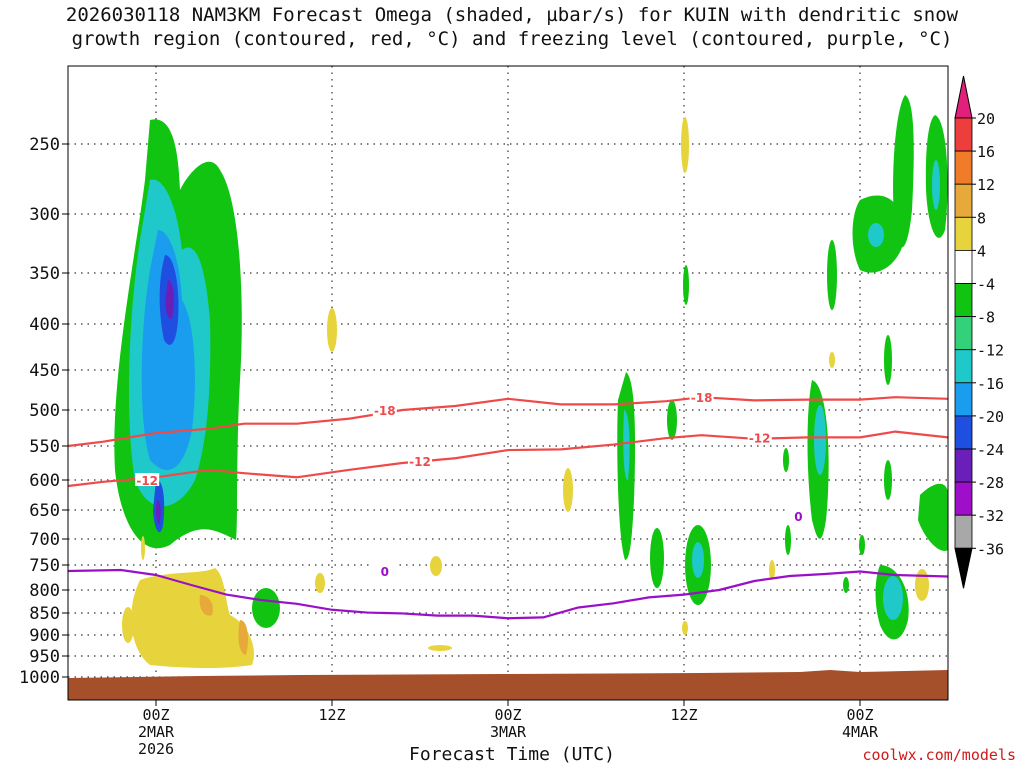  Describe the element at coordinates (44, 325) in the screenshot. I see `y-tick-label: 400` at that location.